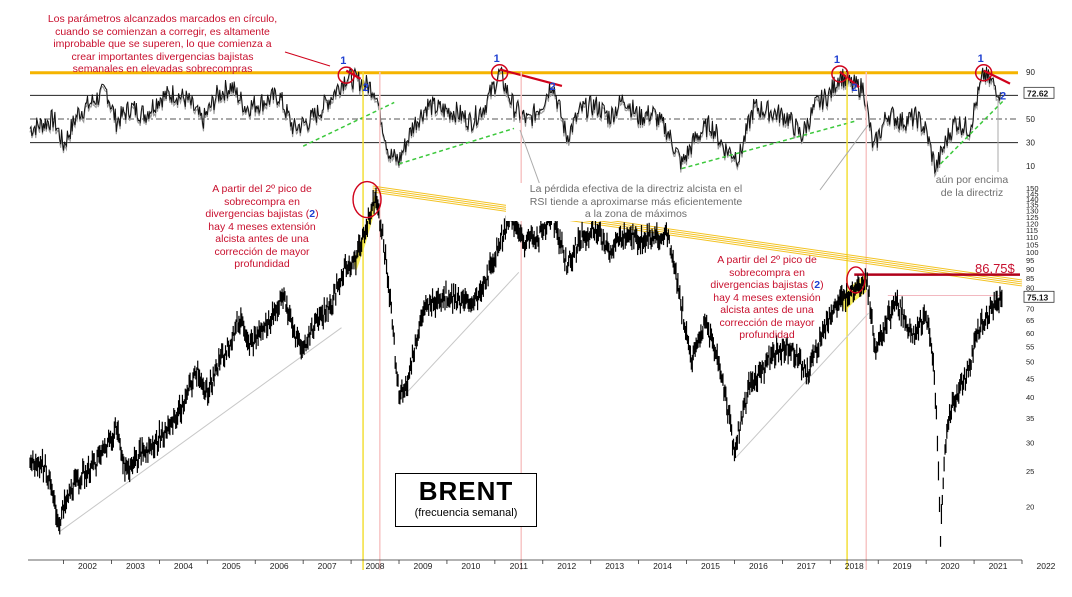 This screenshot has height=597, width=1072. I want to click on rsi-ytick-50: 50, so click(1030, 119).